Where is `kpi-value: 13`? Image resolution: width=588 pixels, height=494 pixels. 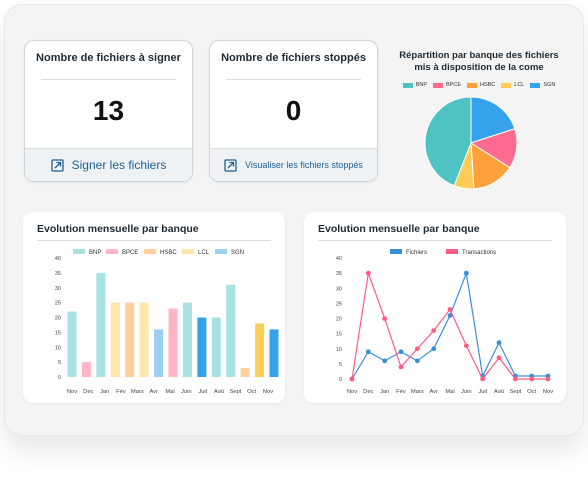
kpi-value: 13 is located at coordinates (108, 110).